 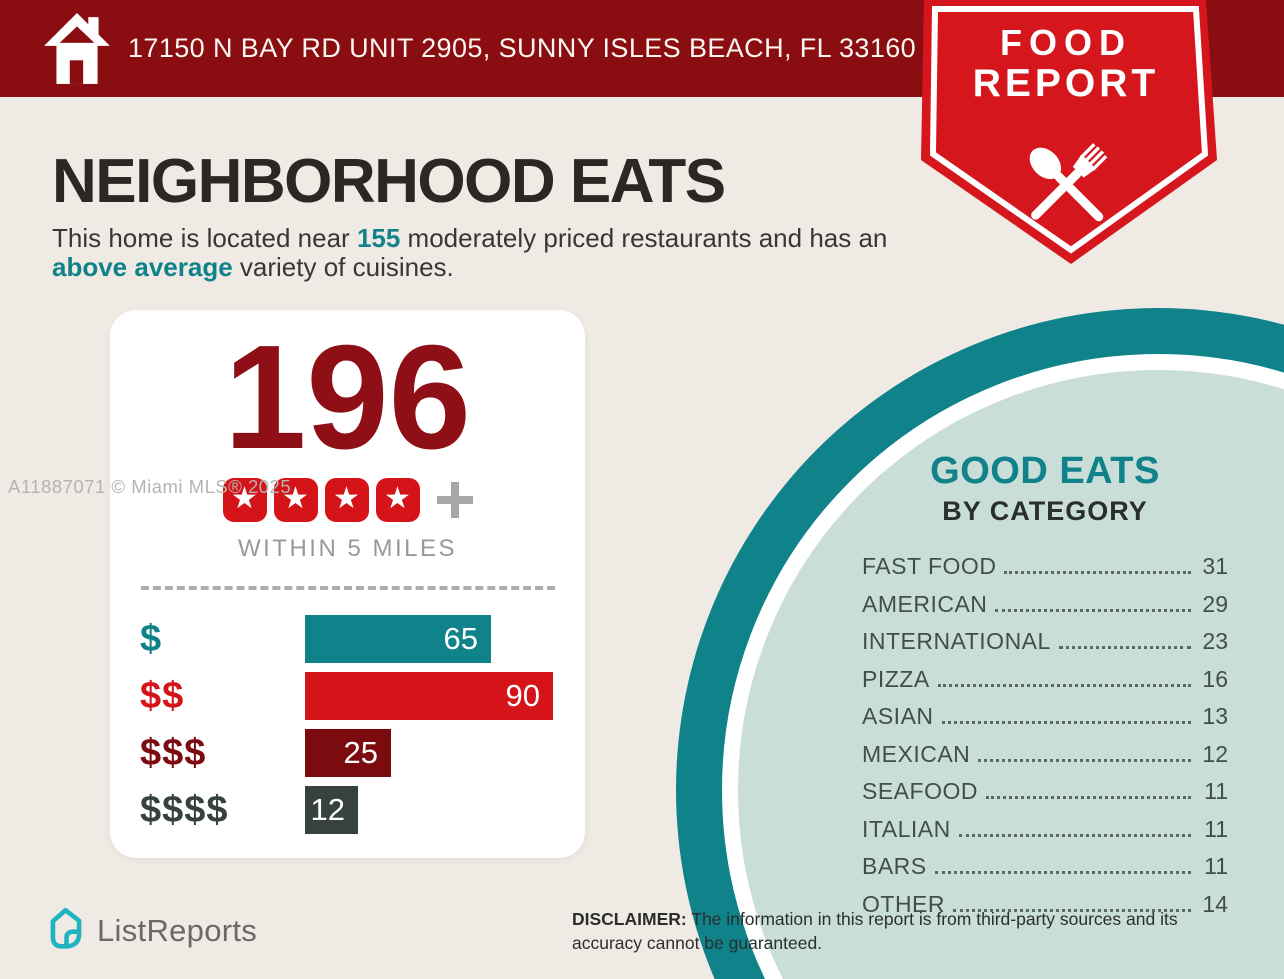 I want to click on plus-icon, so click(x=454, y=500).